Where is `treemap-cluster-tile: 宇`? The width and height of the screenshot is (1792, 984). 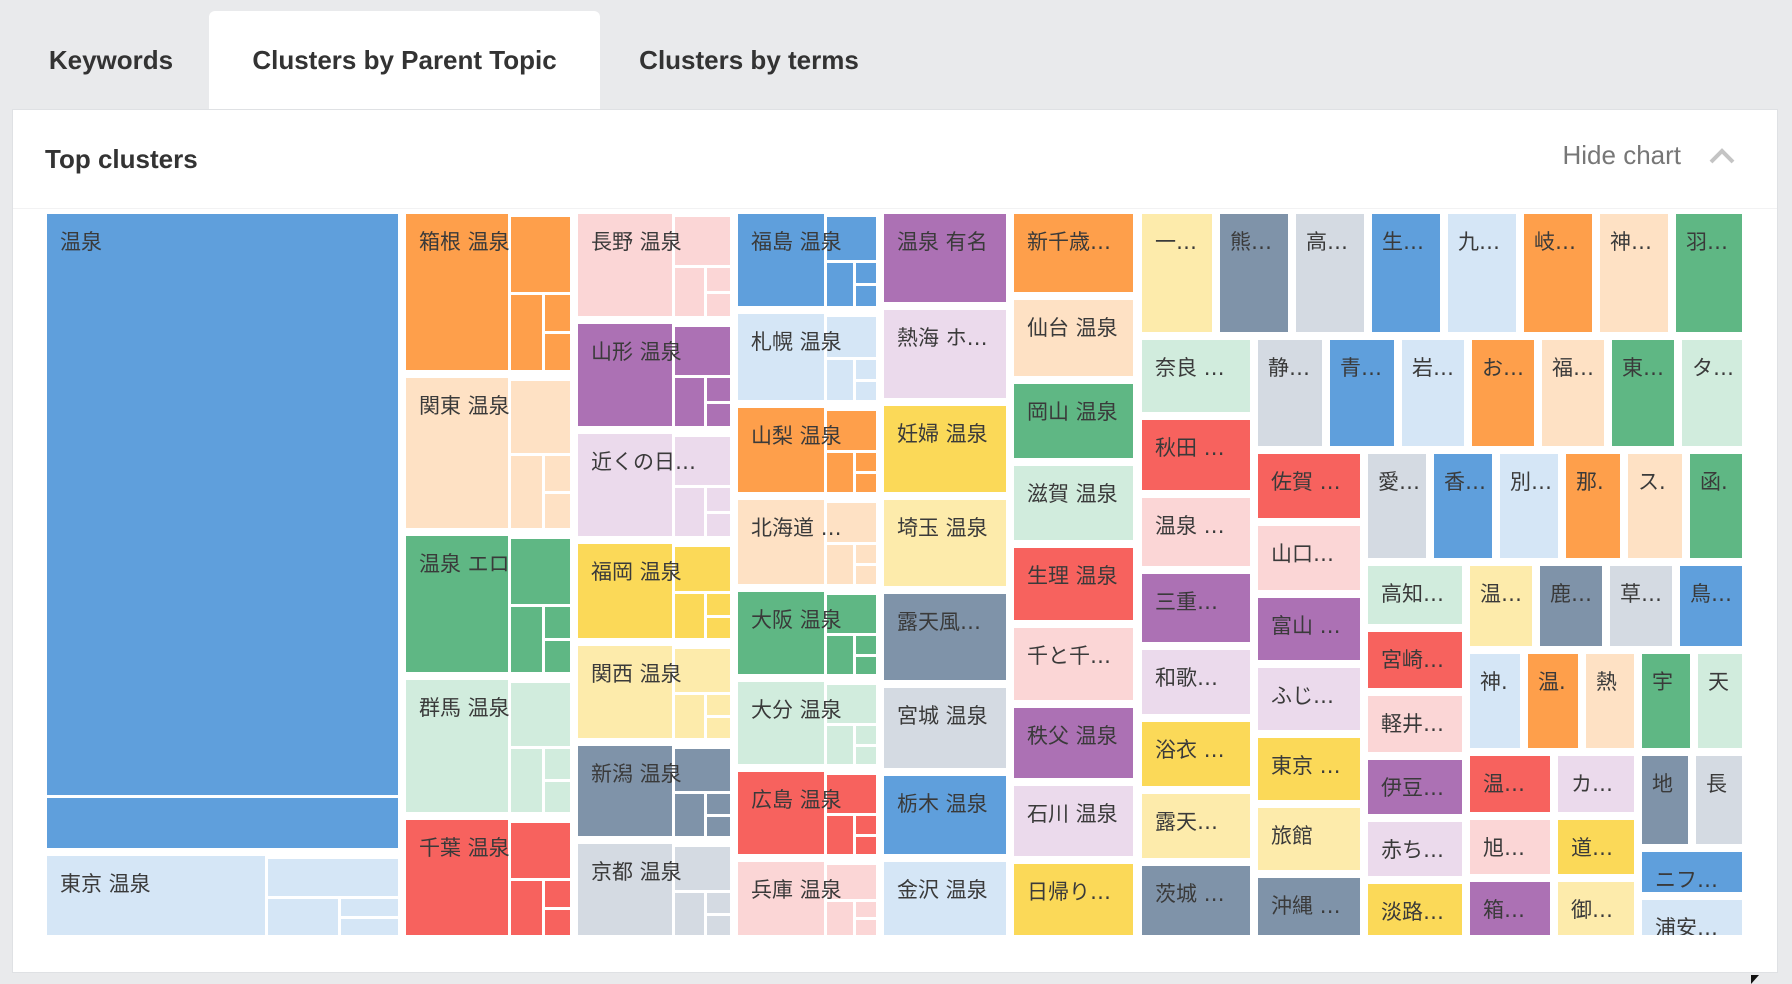 treemap-cluster-tile: 宇 is located at coordinates (1666, 701).